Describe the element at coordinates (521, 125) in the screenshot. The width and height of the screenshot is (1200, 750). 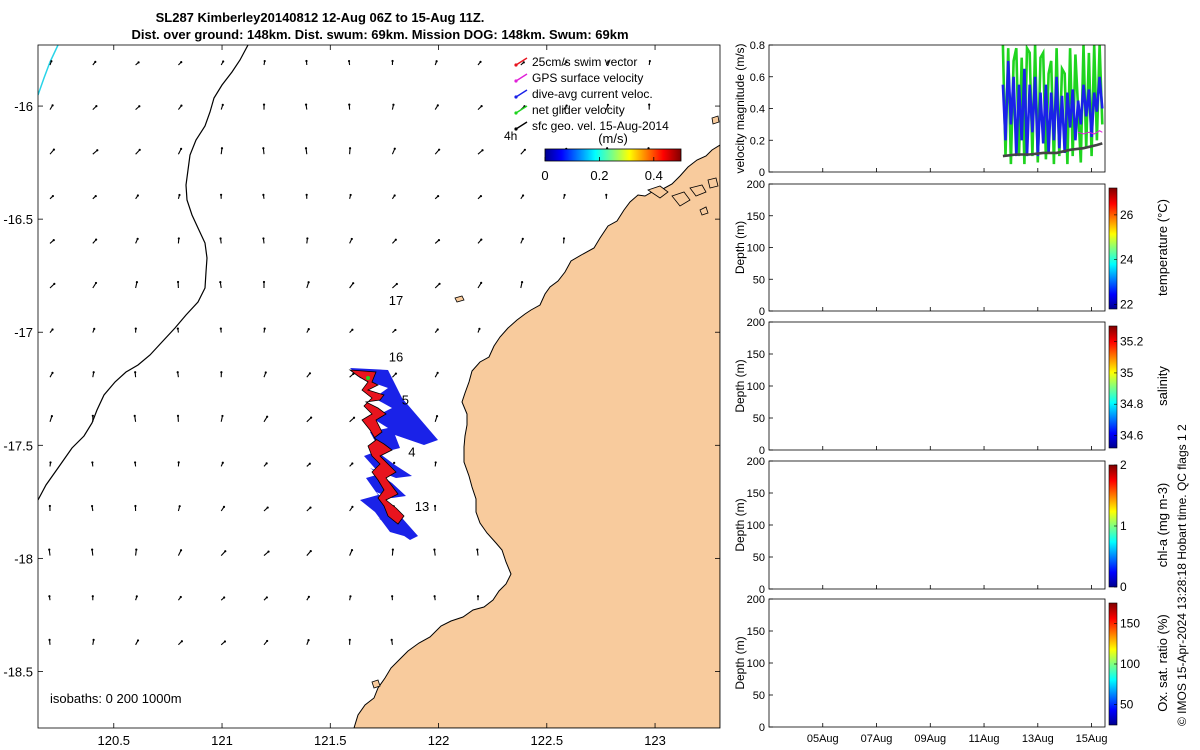
I see `legend-swatch` at that location.